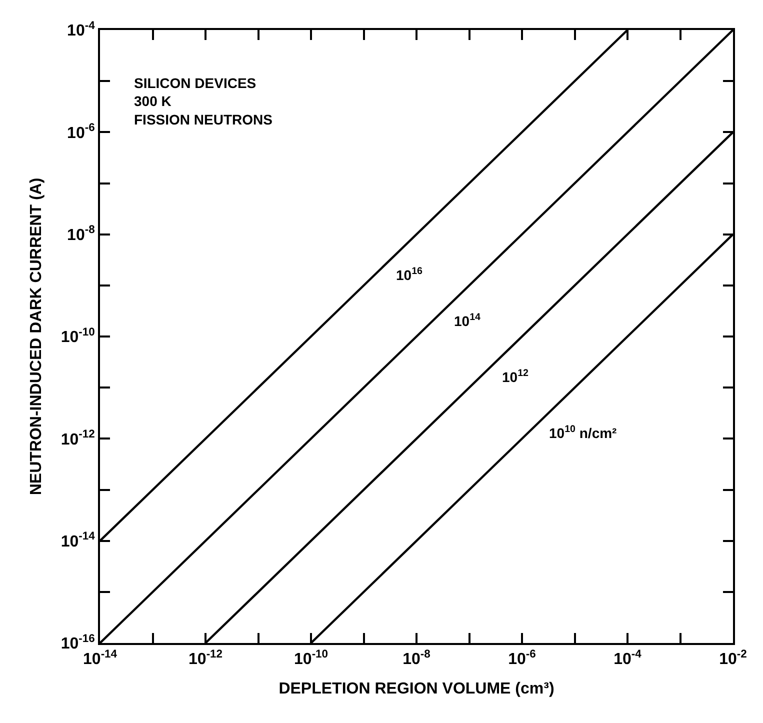 The height and width of the screenshot is (723, 763). I want to click on series-label: 10$^{12}$, so click(516, 376).